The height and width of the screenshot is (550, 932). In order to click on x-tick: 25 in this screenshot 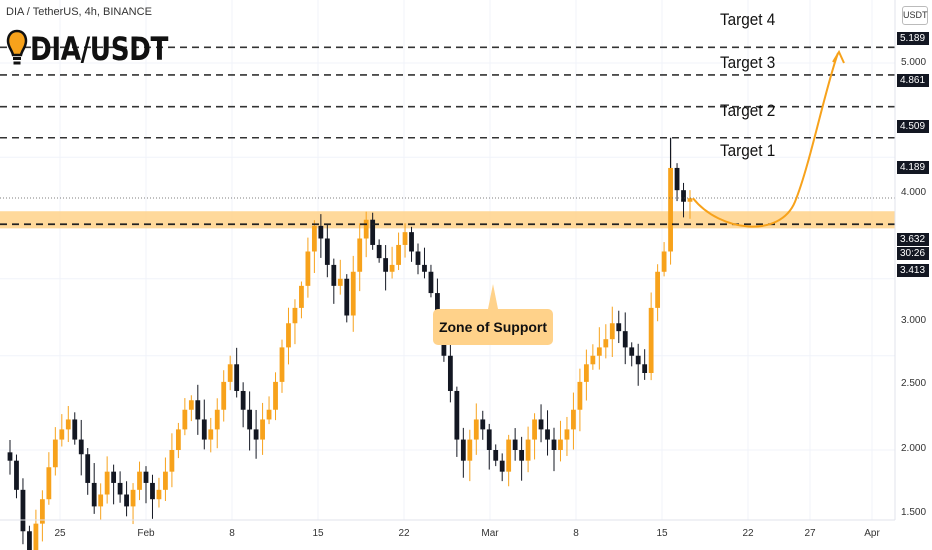, I will do `click(60, 533)`.